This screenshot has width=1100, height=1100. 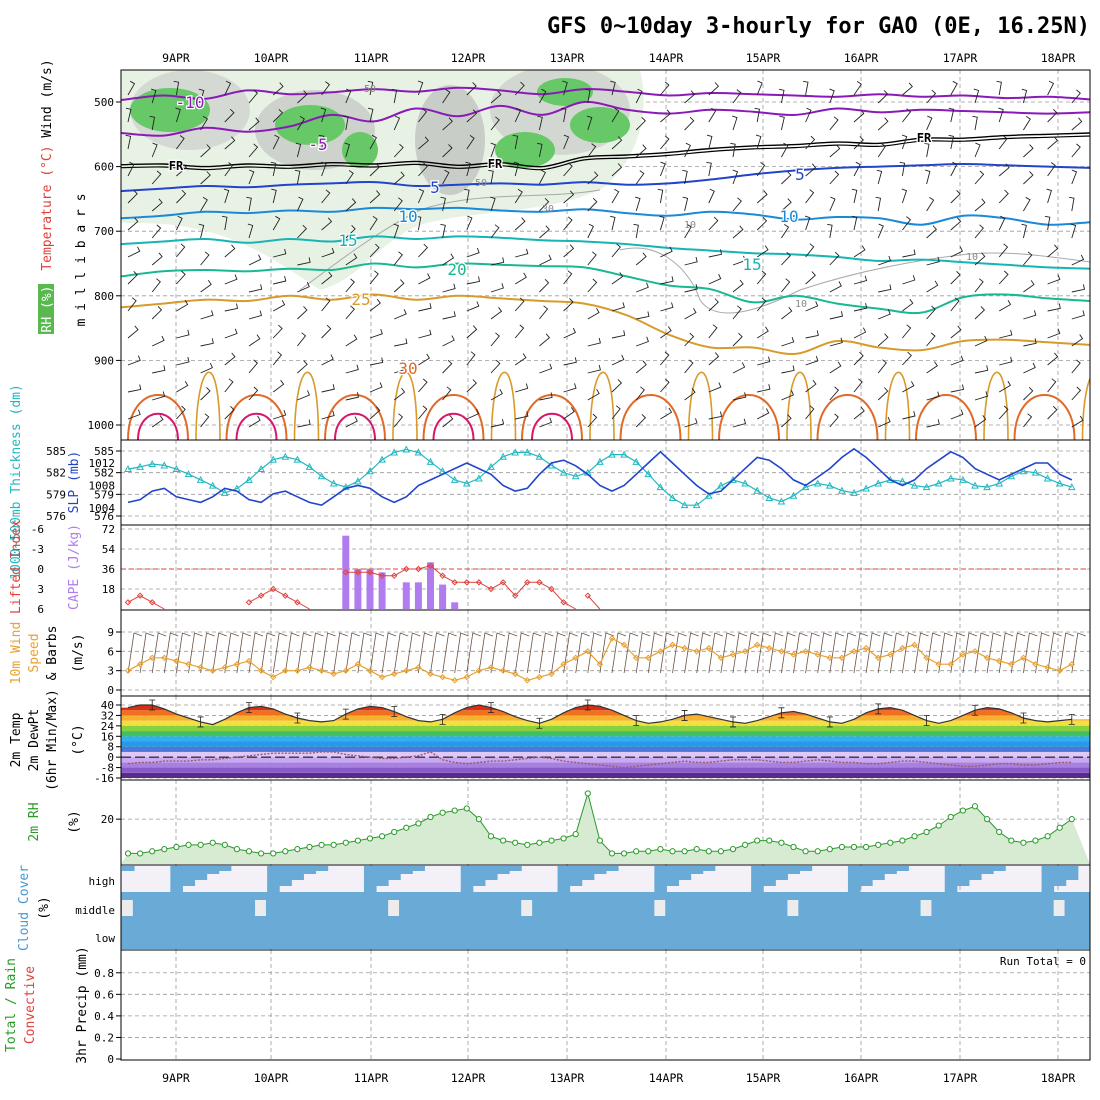 What do you see at coordinates (104, 102) in the screenshot?
I see `pressure-tick-label: 500` at bounding box center [104, 102].